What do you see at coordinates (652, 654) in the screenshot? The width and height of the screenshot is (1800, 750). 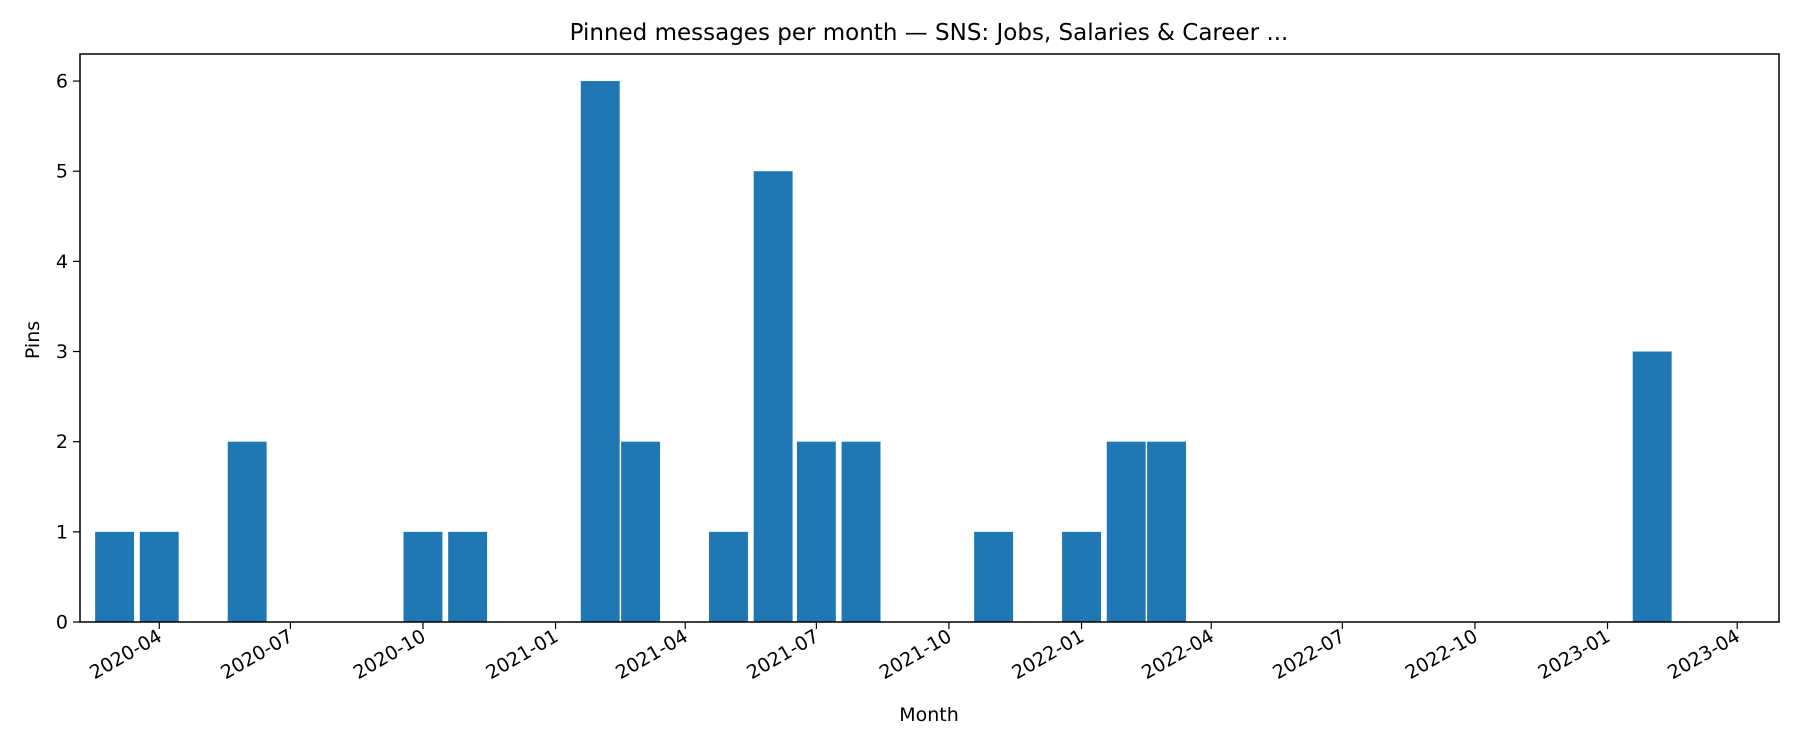 I see `x-tick-label: 2021-04` at bounding box center [652, 654].